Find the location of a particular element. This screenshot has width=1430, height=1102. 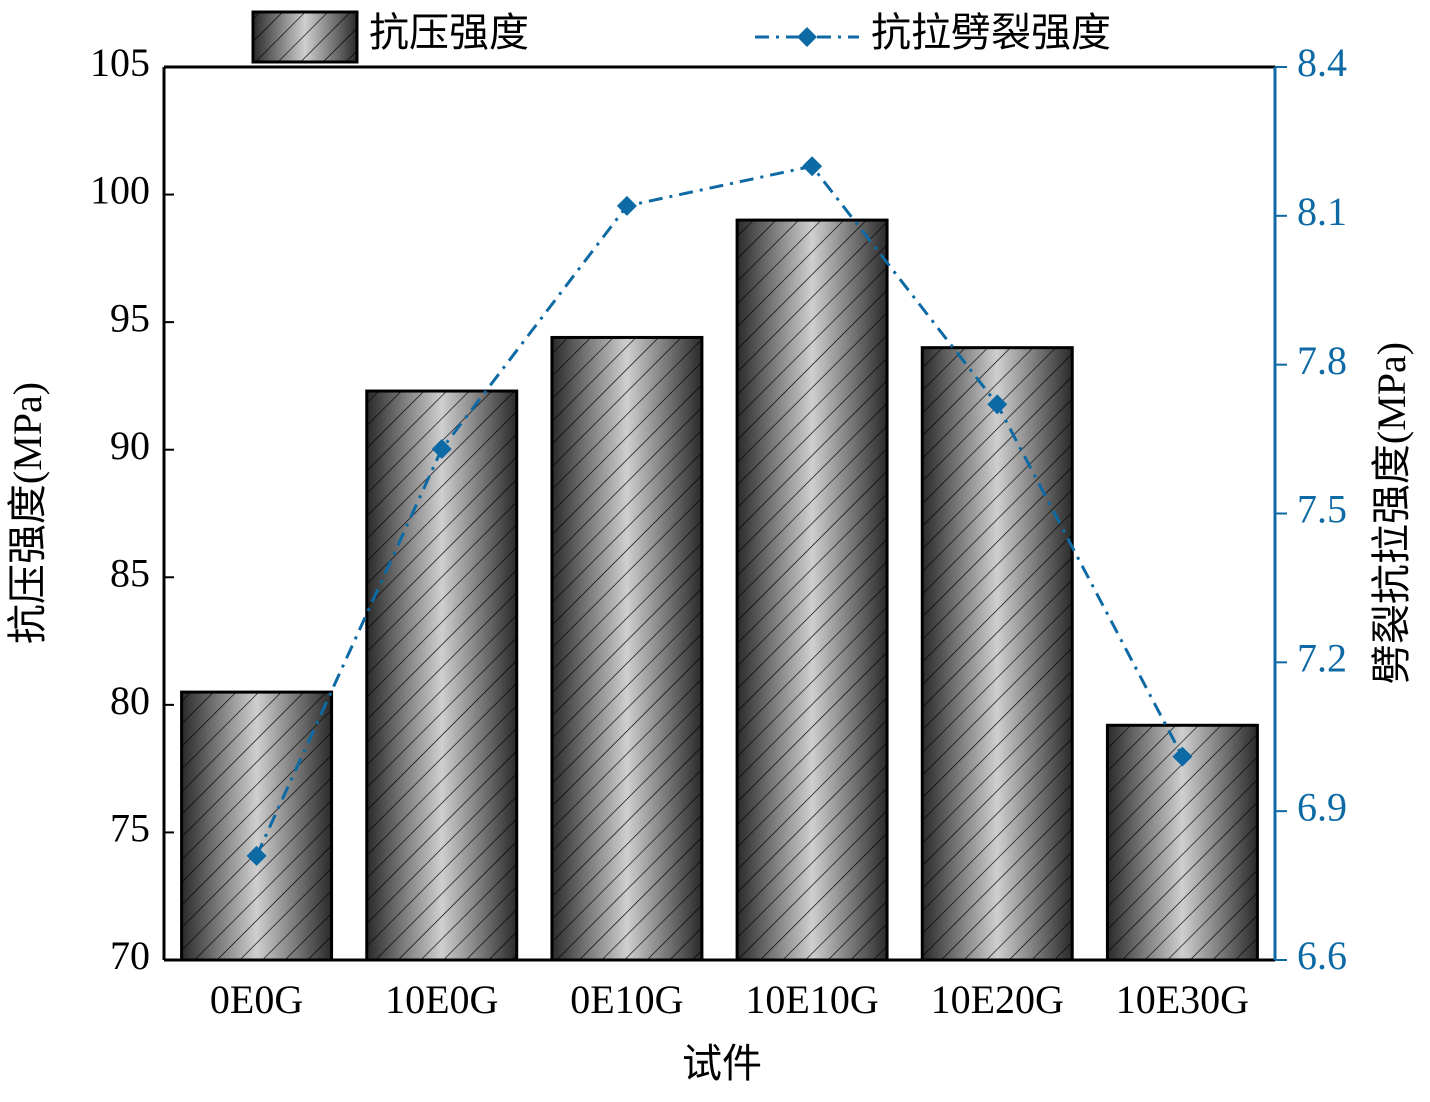

y-tick-label: 70 is located at coordinates (130, 955).